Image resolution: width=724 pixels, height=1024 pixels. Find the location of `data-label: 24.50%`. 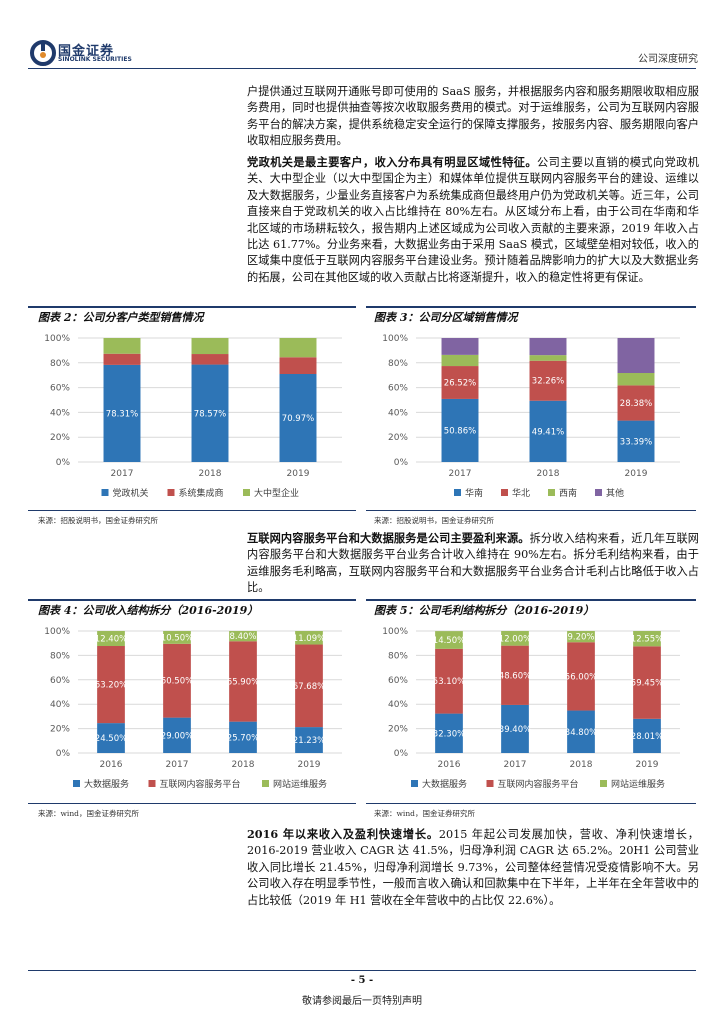

data-label: 24.50% is located at coordinates (111, 739).